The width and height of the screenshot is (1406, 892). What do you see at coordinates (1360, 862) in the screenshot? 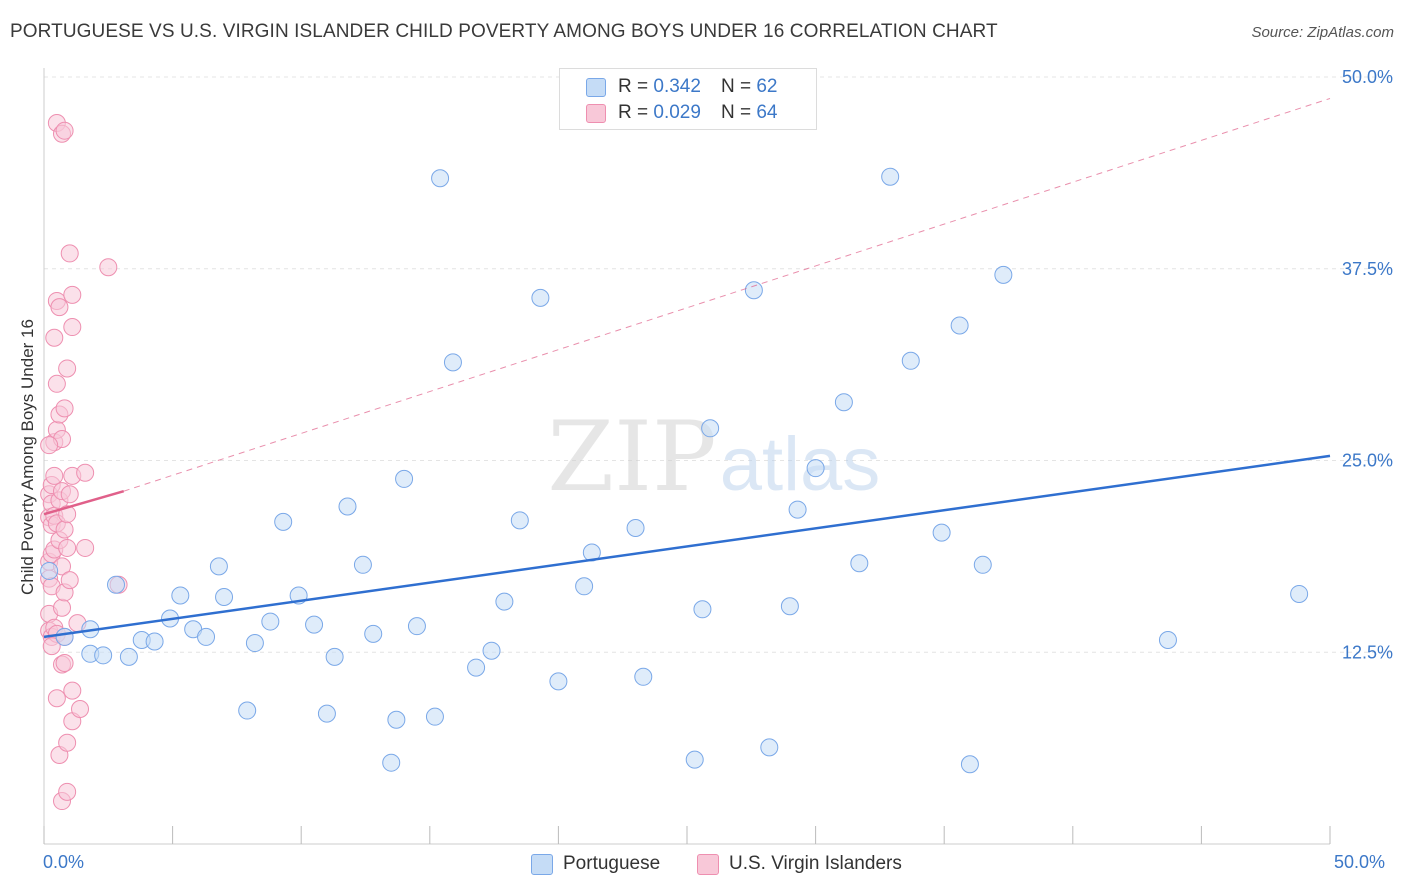
I see `x-tick-label-max: 50.0%` at bounding box center [1360, 862].